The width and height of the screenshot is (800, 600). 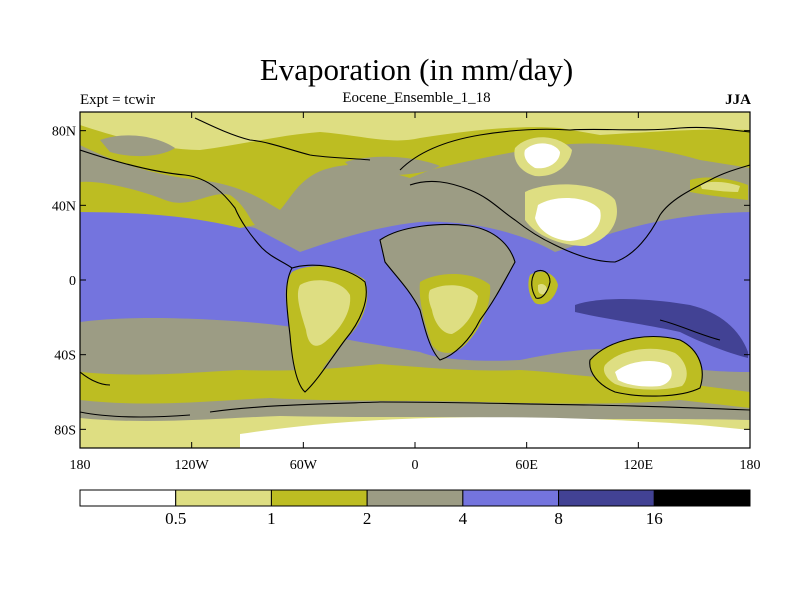 What do you see at coordinates (118, 100) in the screenshot?
I see `experiment-label: Expt = tcwir` at bounding box center [118, 100].